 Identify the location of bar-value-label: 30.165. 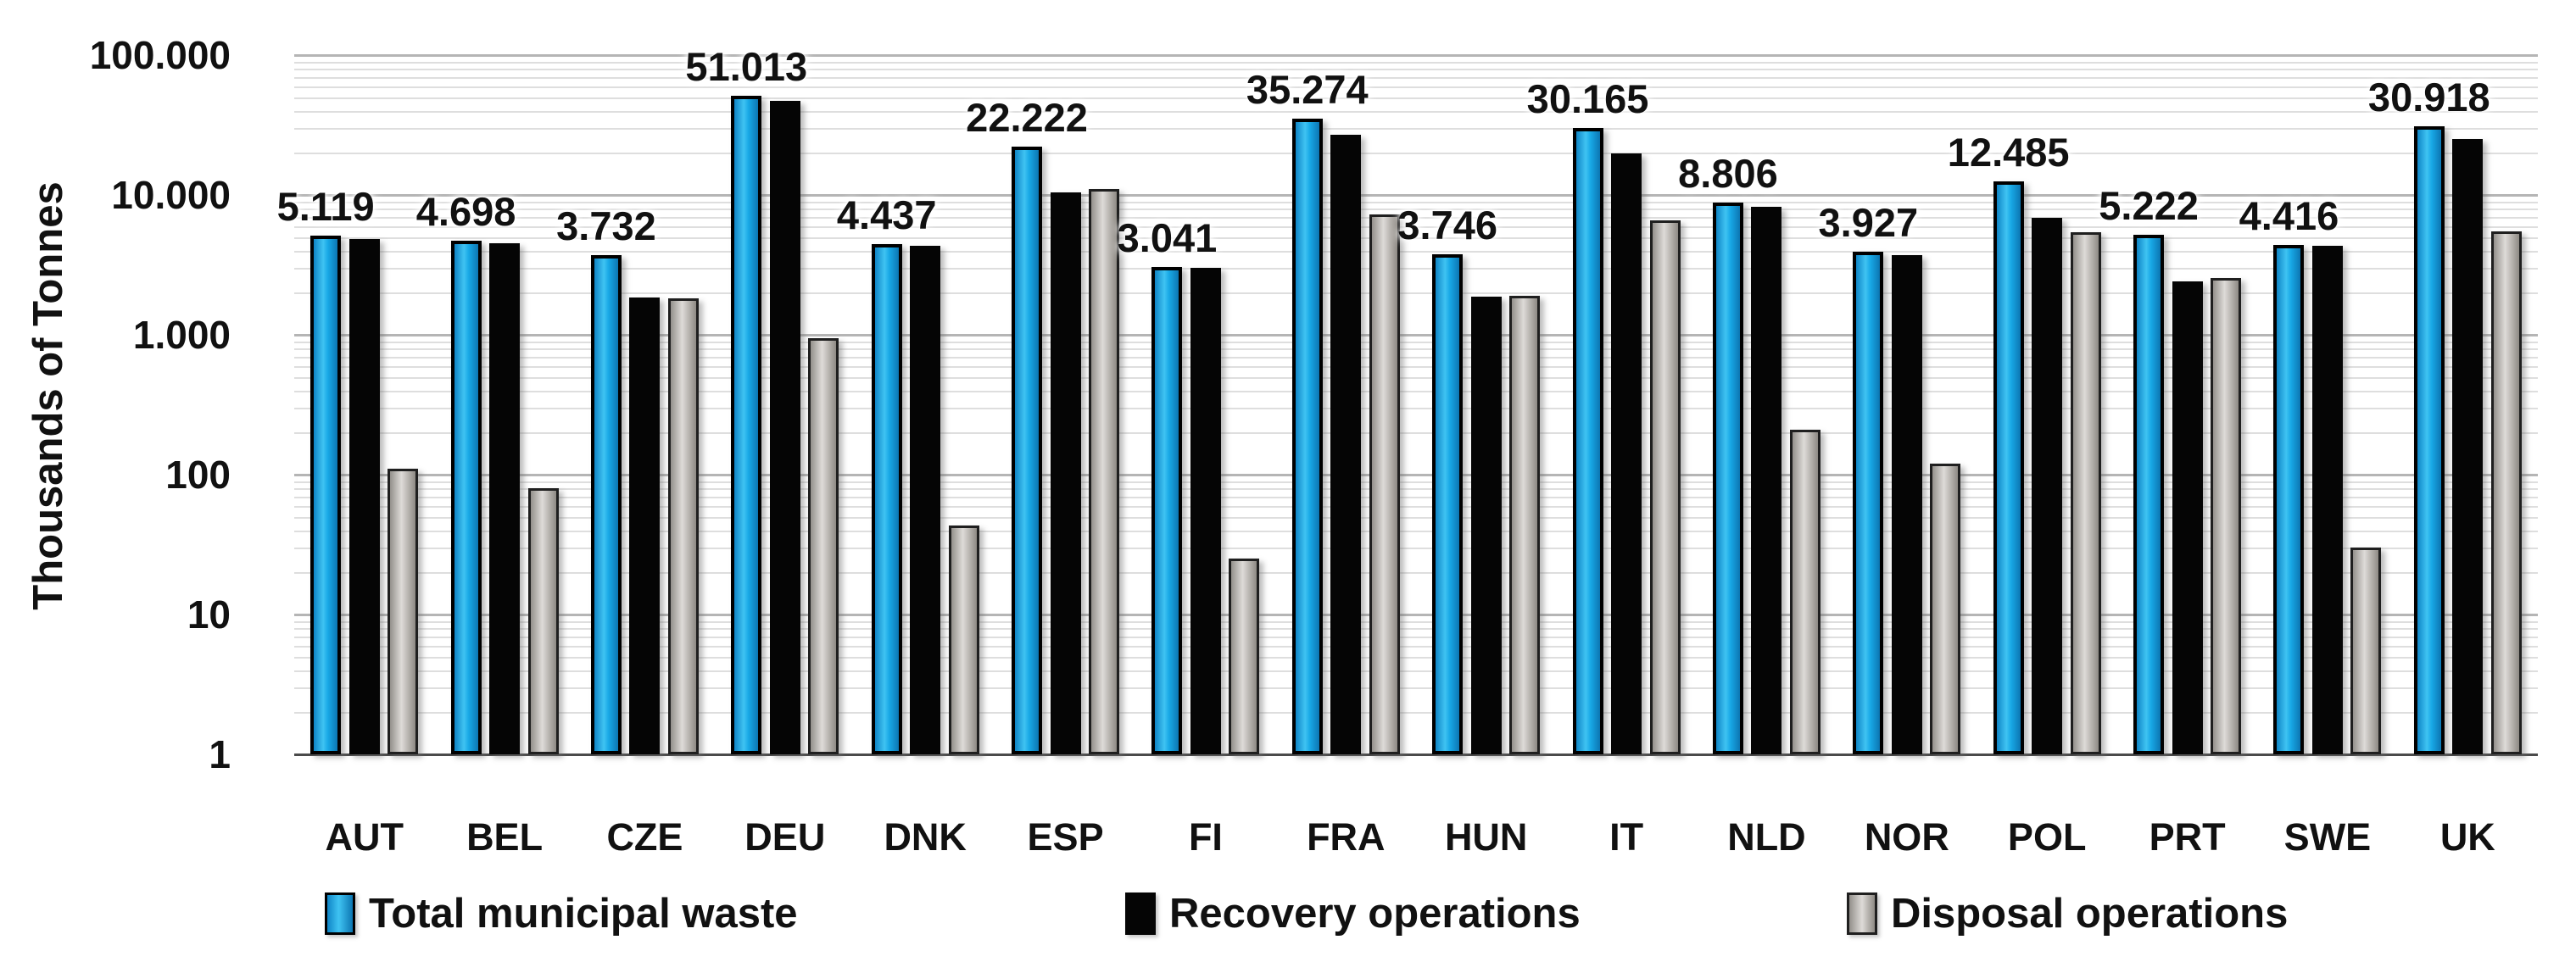
(1587, 98).